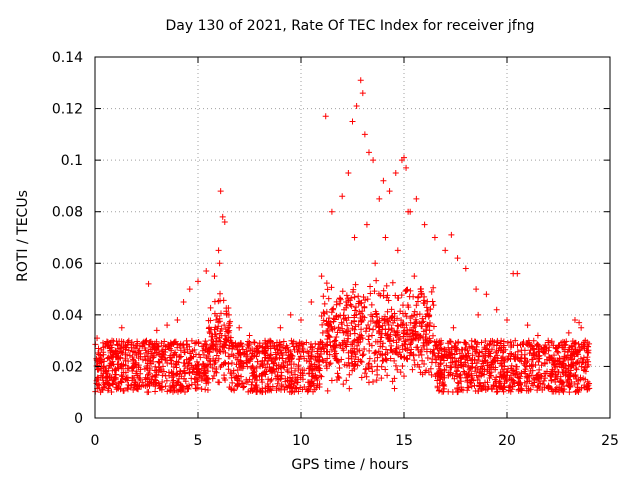 This screenshot has height=480, width=640. I want to click on x-axis-label: GPS time / hours, so click(350, 465).